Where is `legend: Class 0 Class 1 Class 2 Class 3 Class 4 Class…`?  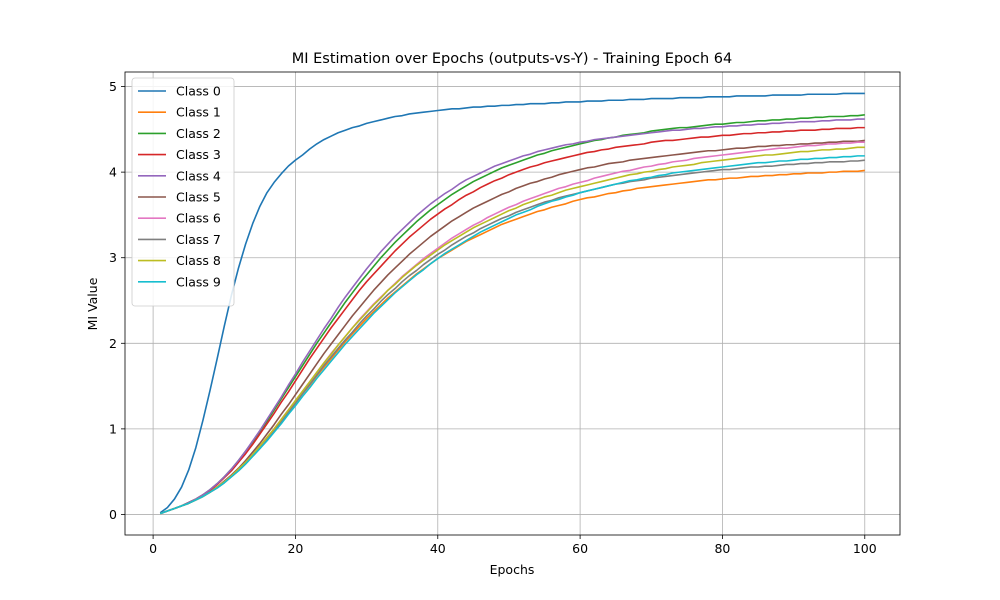 legend: Class 0 Class 1 Class 2 Class 3 Class 4 Class… is located at coordinates (183, 192).